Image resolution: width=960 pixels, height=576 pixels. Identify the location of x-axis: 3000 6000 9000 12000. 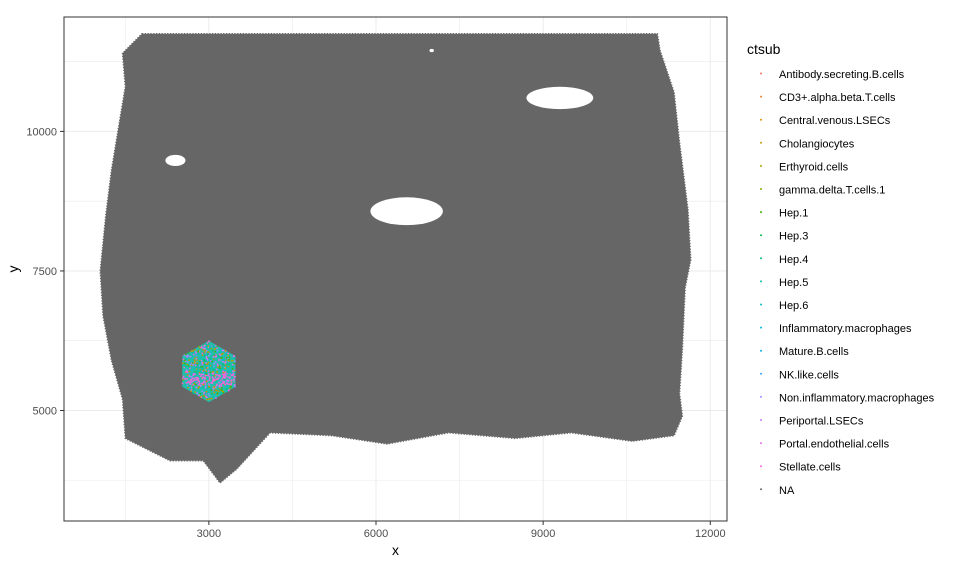
(461, 530).